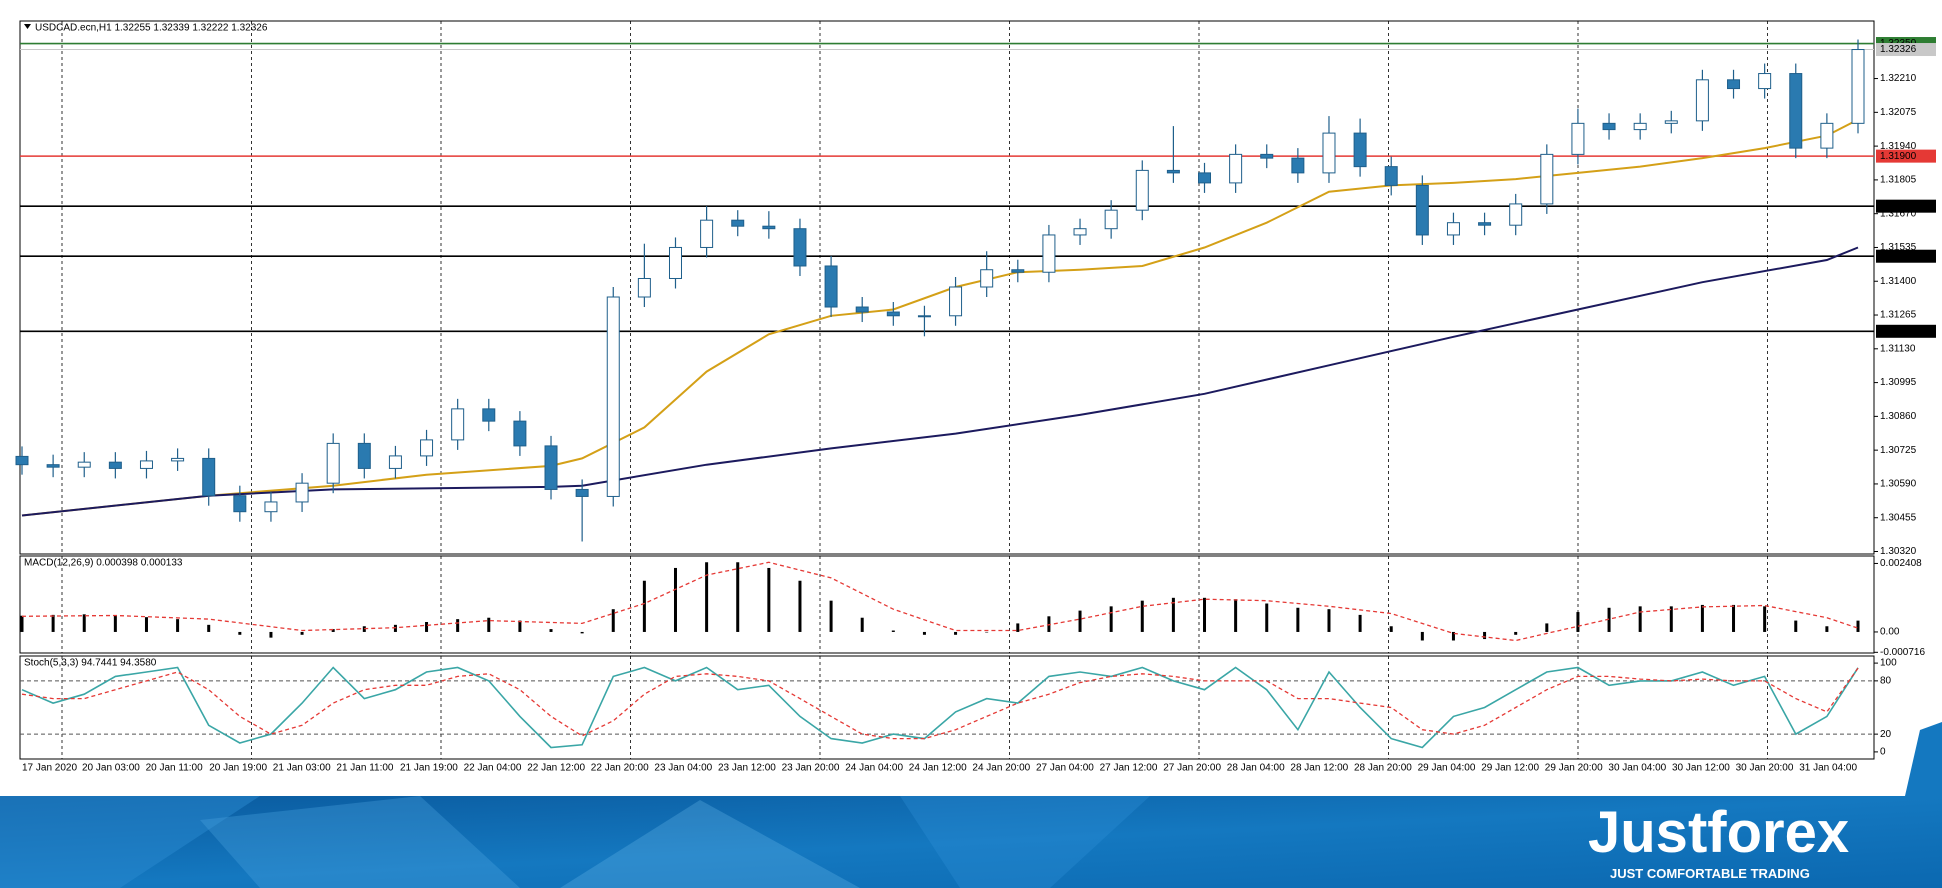  I want to click on x-tick-label: 30 Jan 12:00, so click(1701, 768).